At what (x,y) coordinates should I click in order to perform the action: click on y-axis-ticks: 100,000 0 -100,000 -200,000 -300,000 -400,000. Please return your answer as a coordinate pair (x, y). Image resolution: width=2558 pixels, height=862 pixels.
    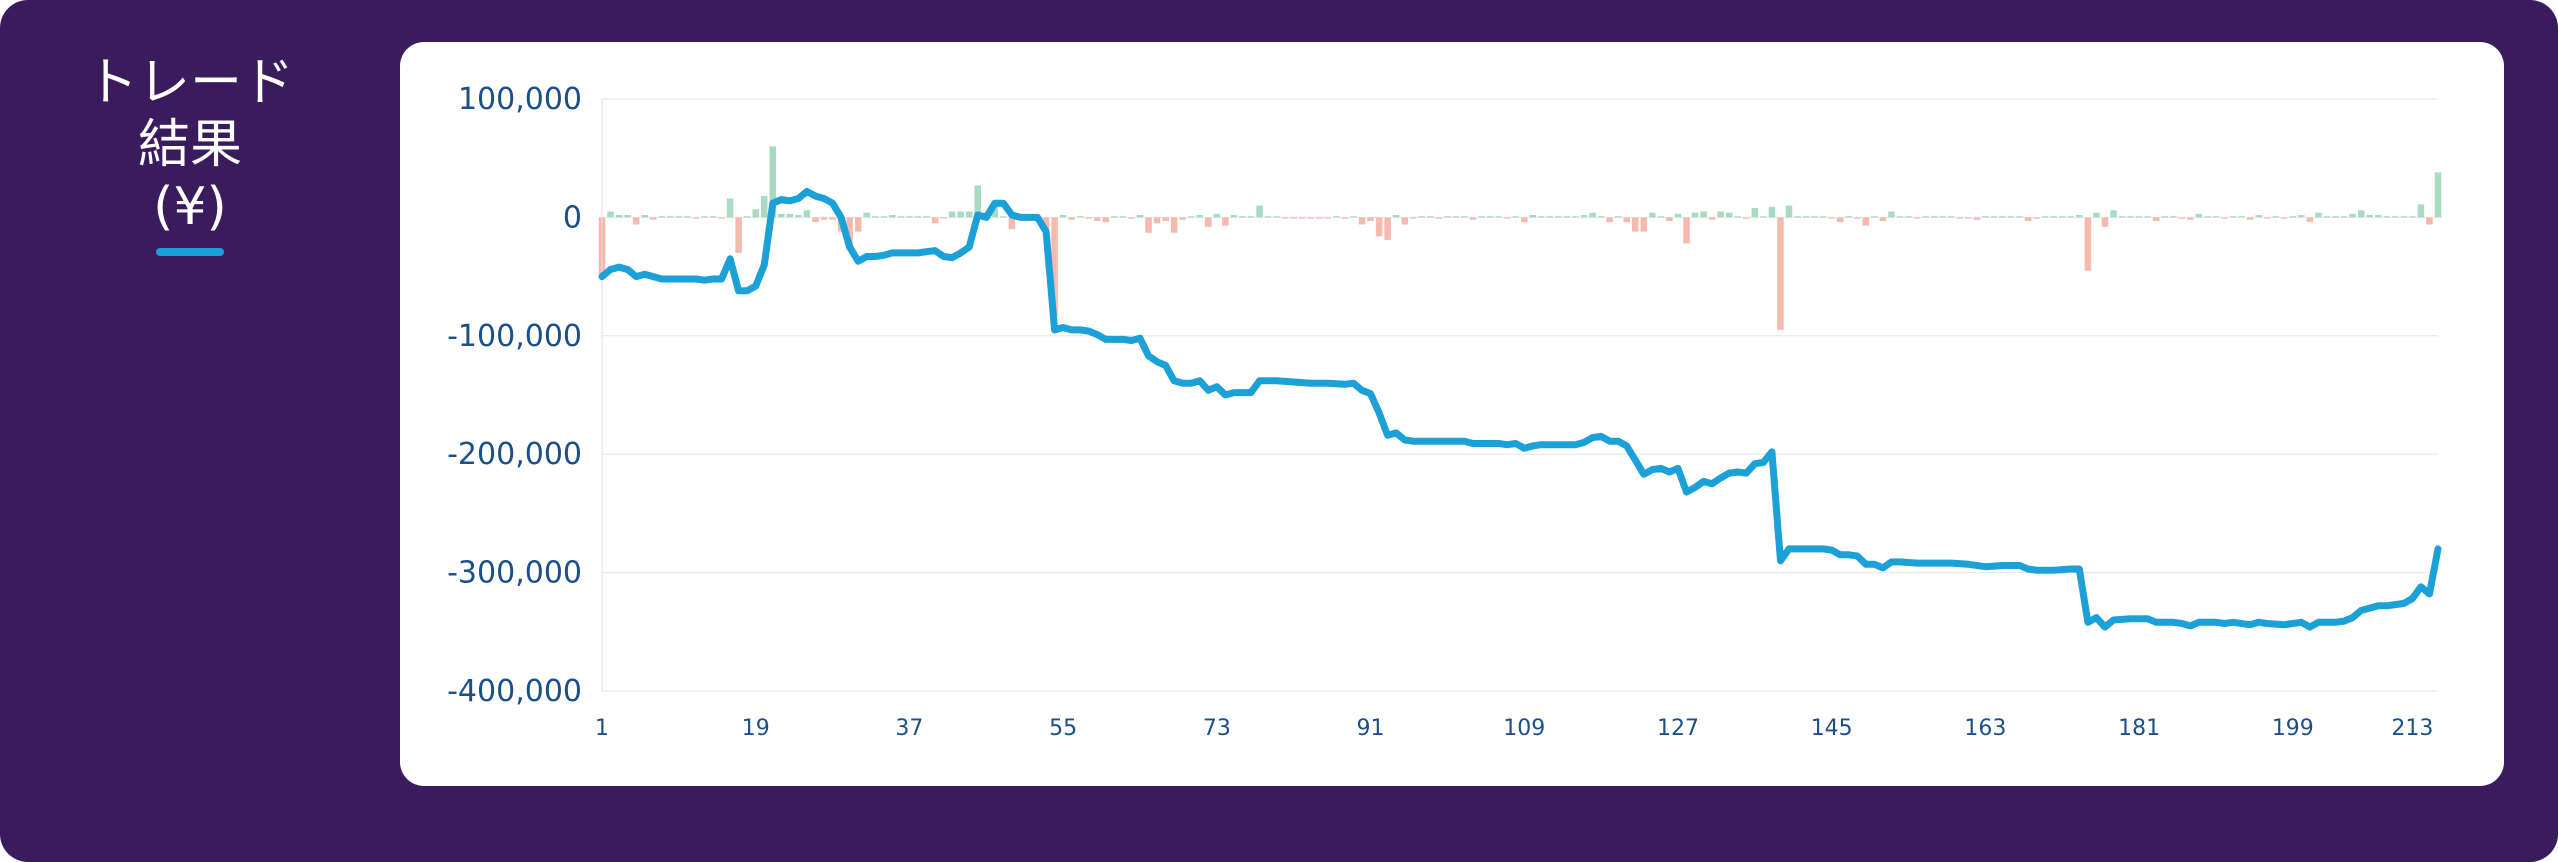
    Looking at the image, I should click on (514, 395).